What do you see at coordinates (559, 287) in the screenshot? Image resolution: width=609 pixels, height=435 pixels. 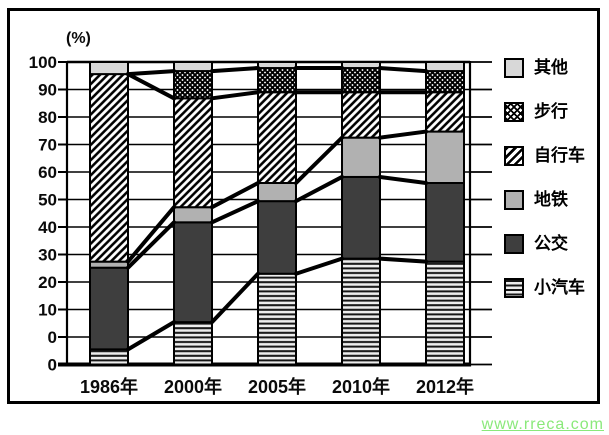 I see `legend-label-car: 小汽车` at bounding box center [559, 287].